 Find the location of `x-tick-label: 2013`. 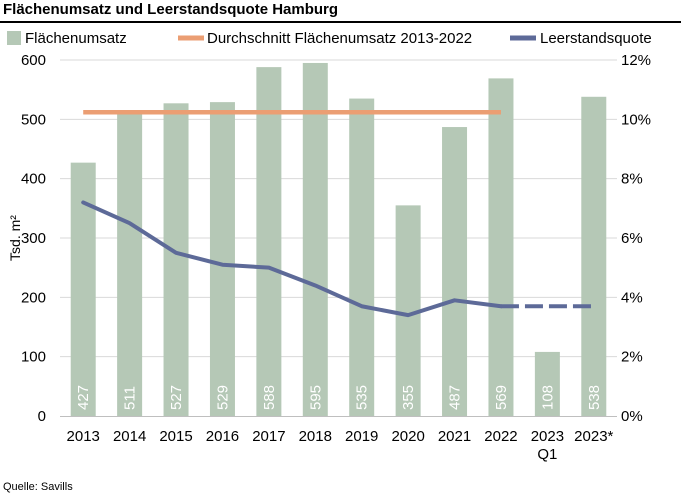

x-tick-label: 2013 is located at coordinates (83, 436).